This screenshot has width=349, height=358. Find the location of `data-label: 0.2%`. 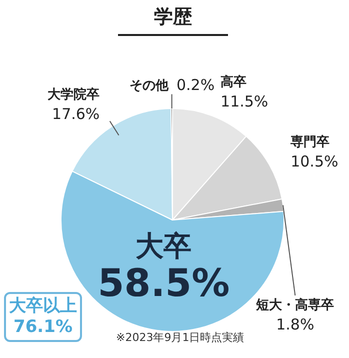

data-label: 0.2% is located at coordinates (195, 85).